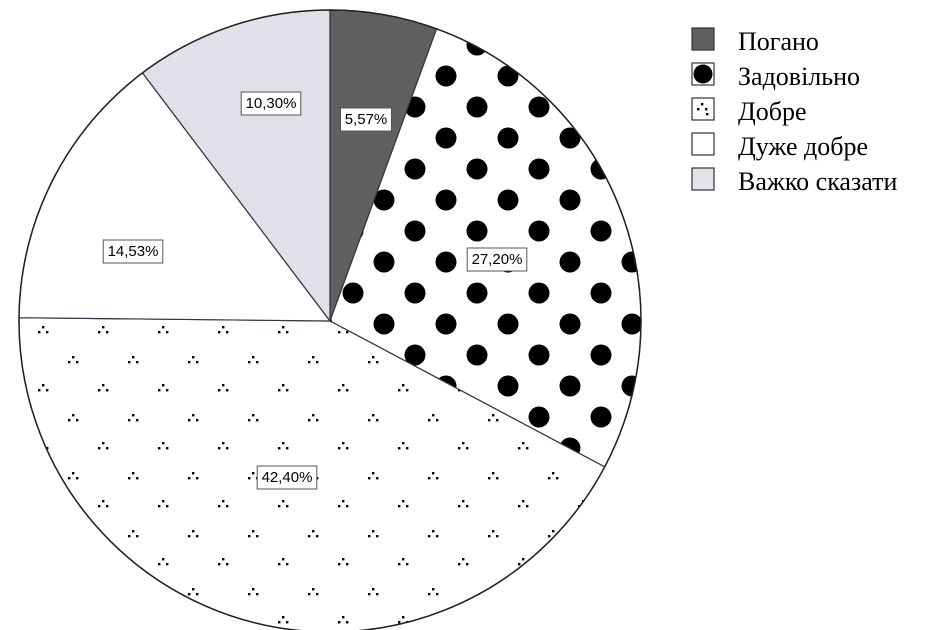  What do you see at coordinates (703, 109) in the screenshot?
I see `legend-swatch-dobre` at bounding box center [703, 109].